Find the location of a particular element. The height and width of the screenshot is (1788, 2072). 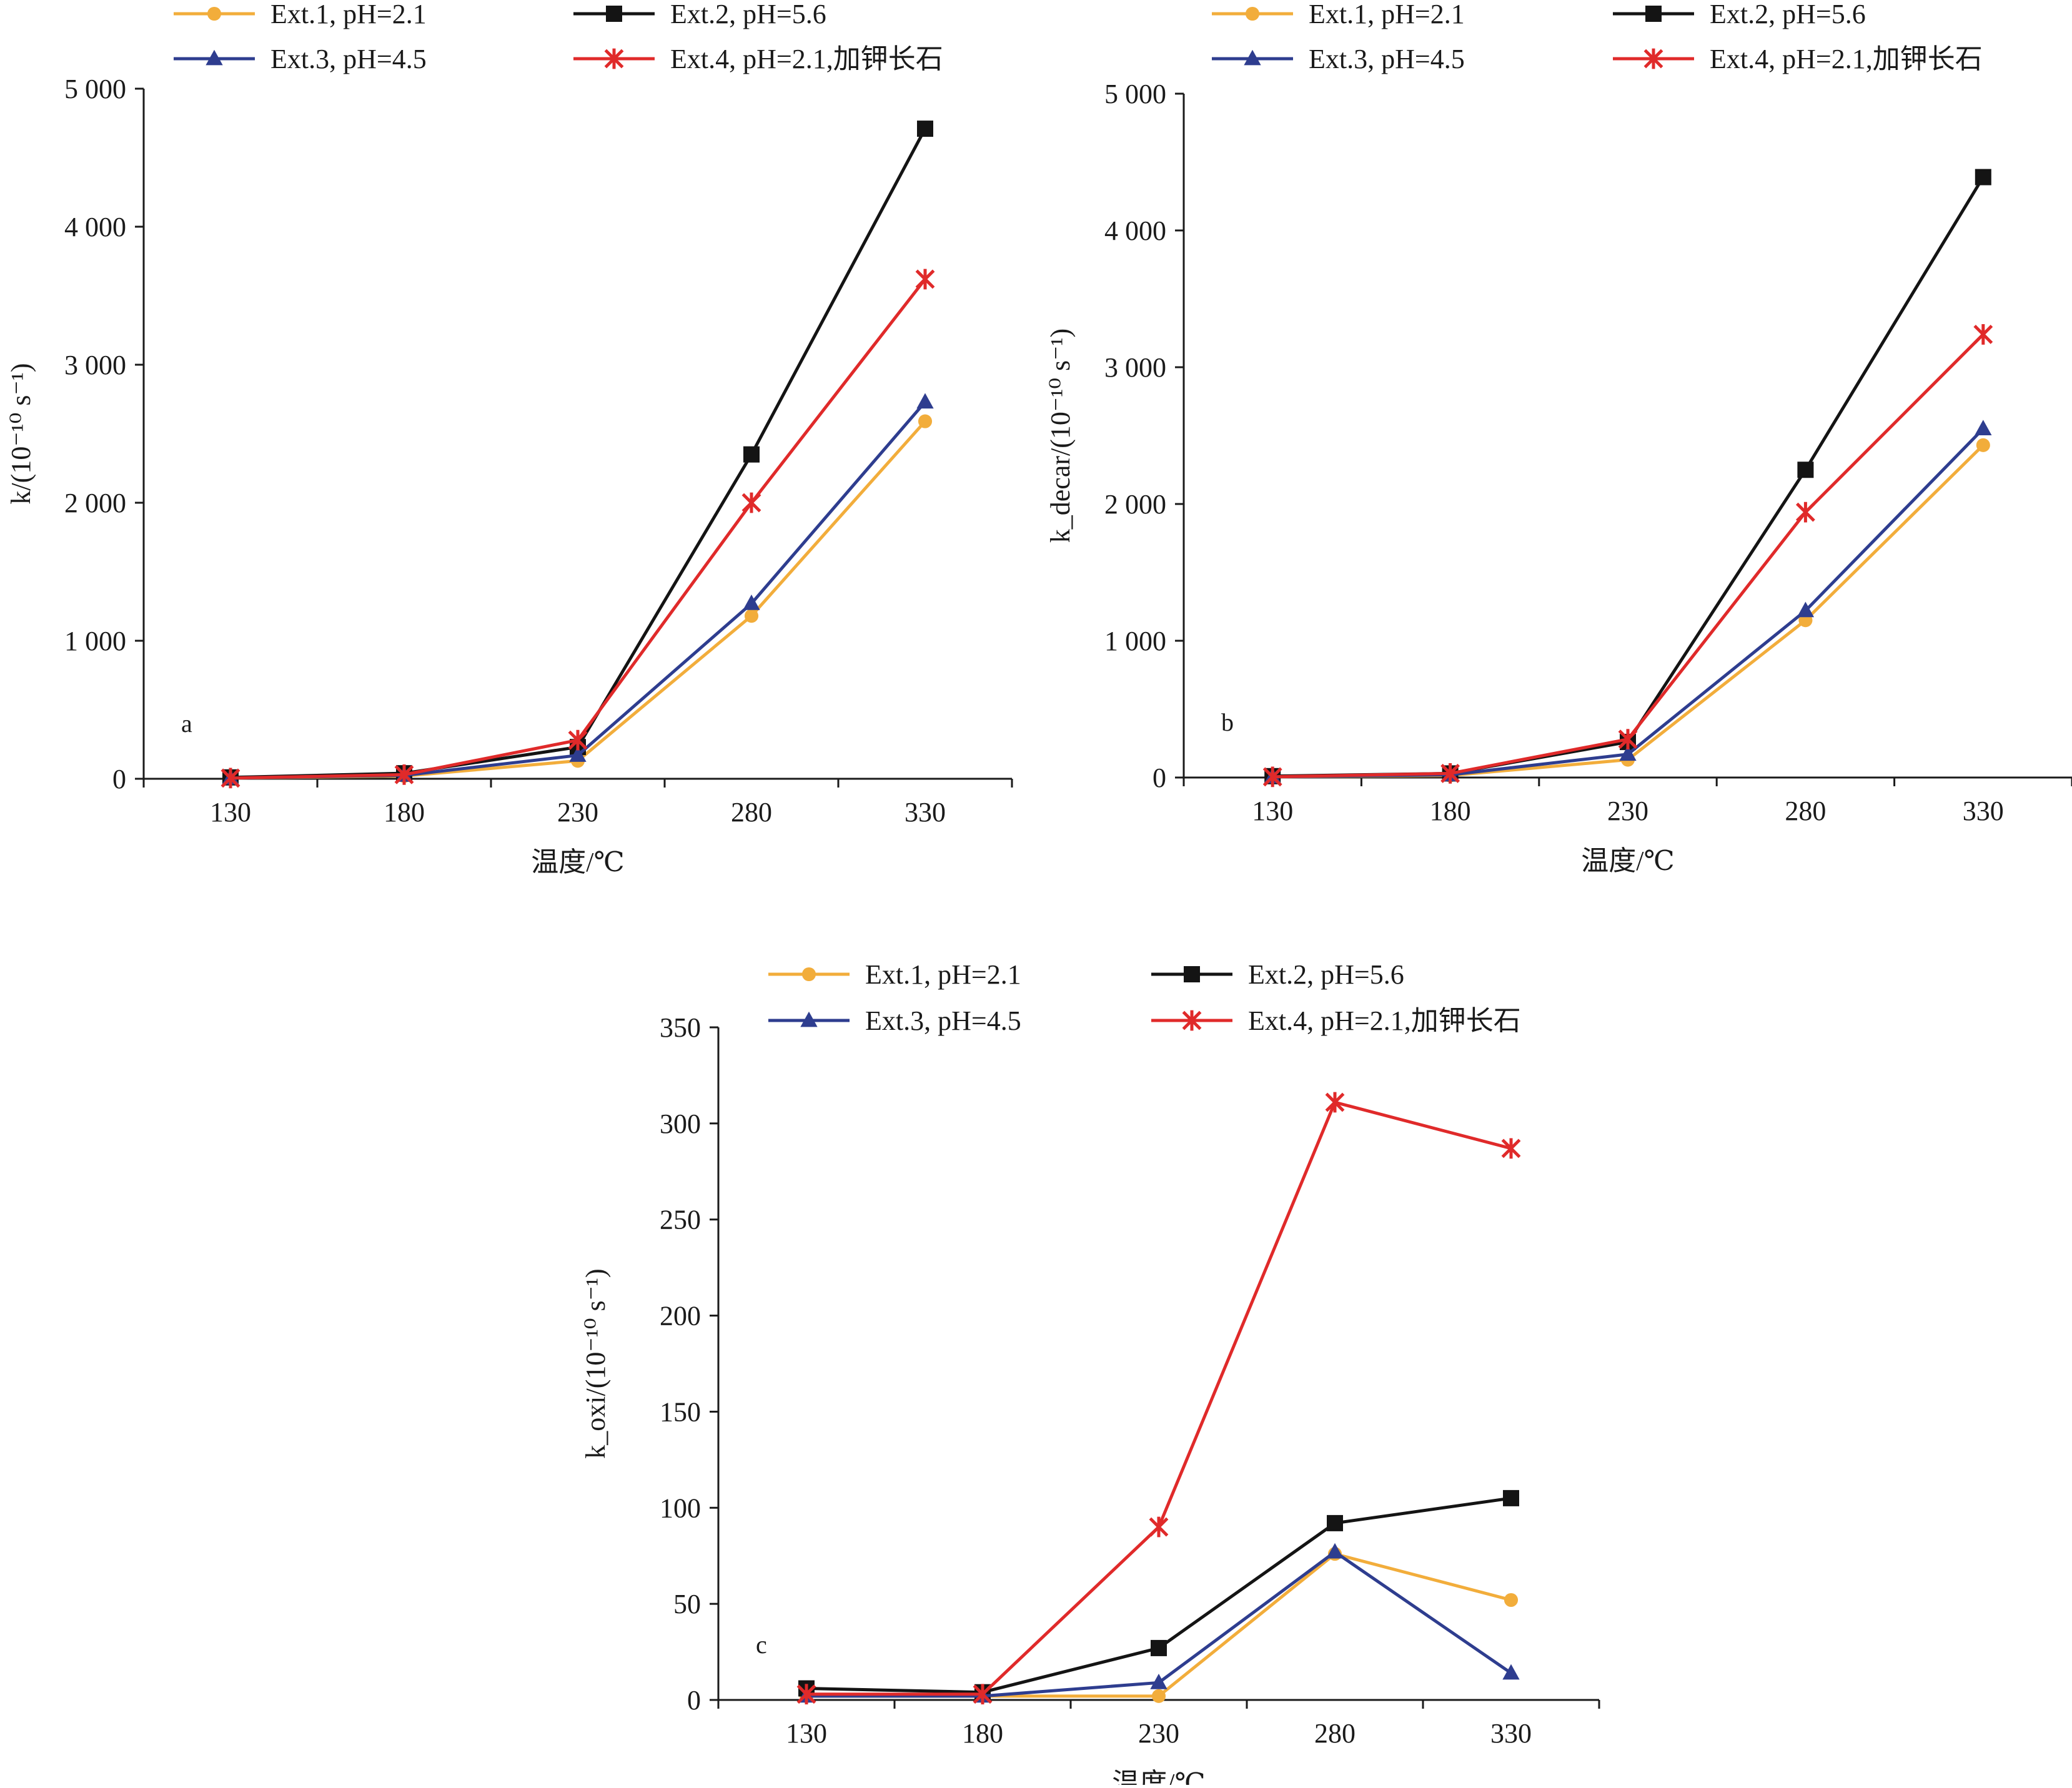

y-tick-label: 200 is located at coordinates (680, 1316).